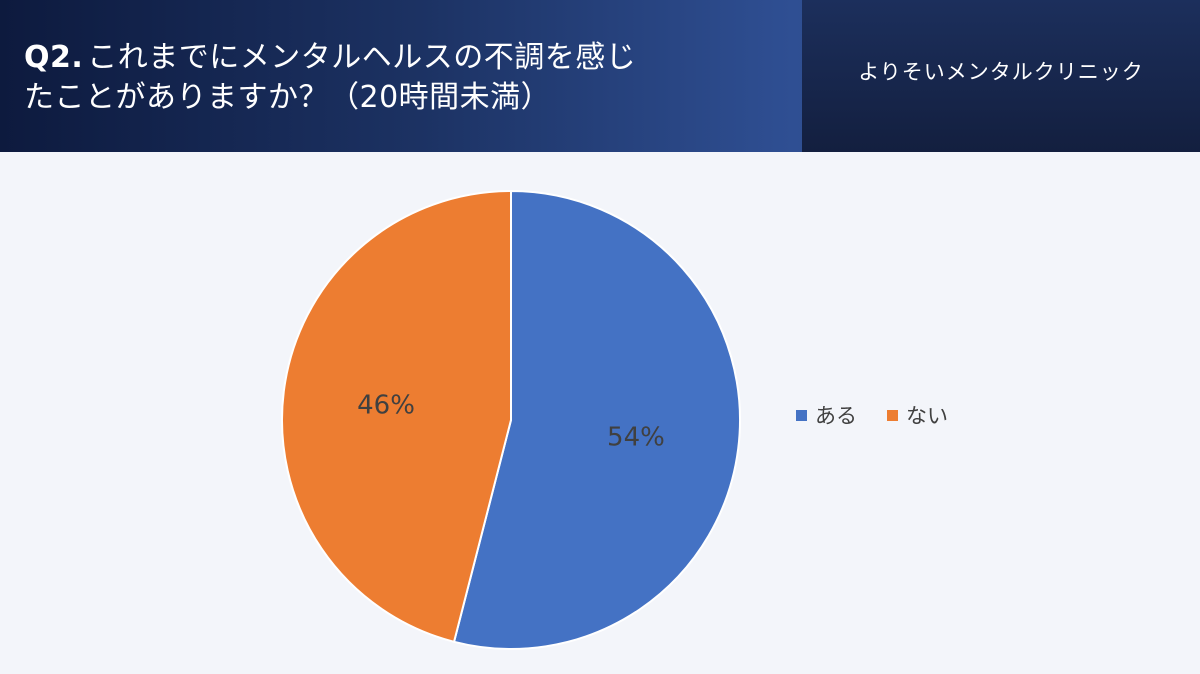 The image size is (1200, 674). I want to click on legend-item-nai: ない, so click(917, 415).